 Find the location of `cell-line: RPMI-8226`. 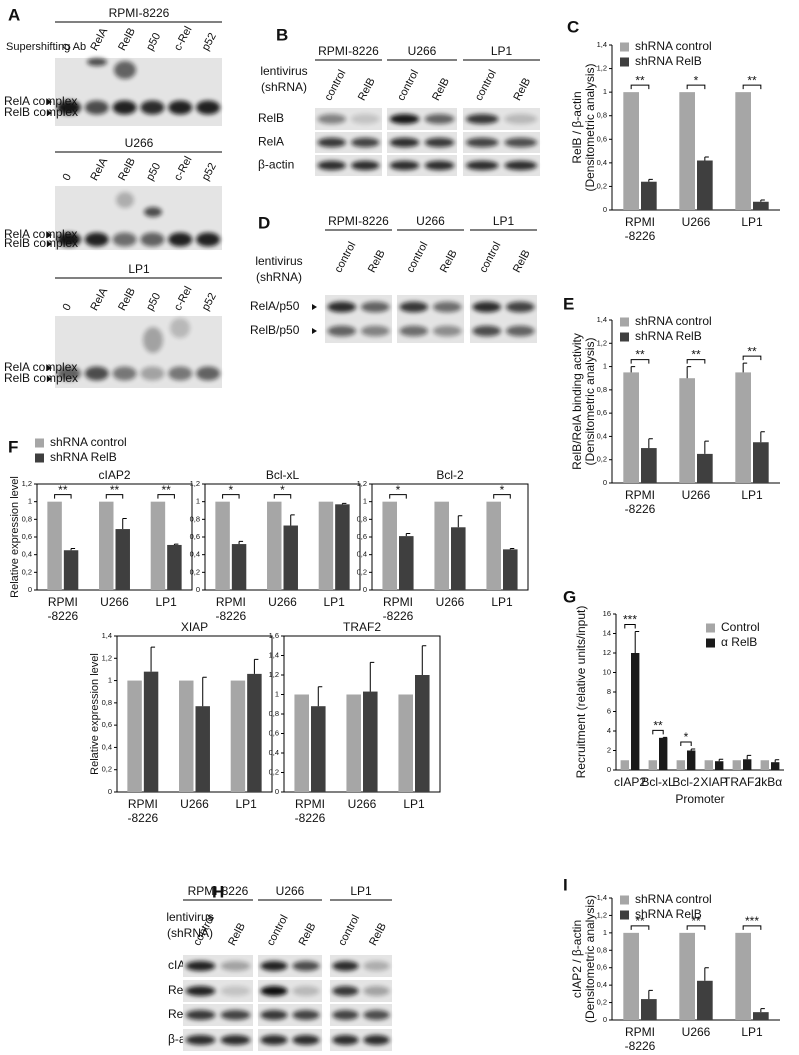

cell-line: RPMI-8226 is located at coordinates (358, 221).